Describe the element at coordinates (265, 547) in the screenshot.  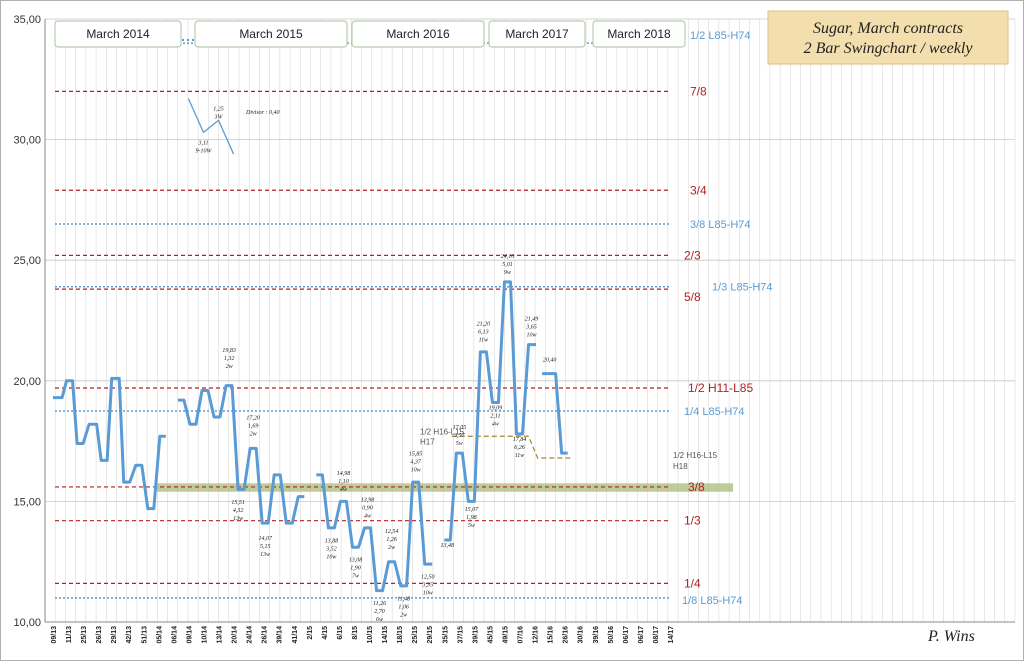
I see `swing-annotation: 5,15` at that location.